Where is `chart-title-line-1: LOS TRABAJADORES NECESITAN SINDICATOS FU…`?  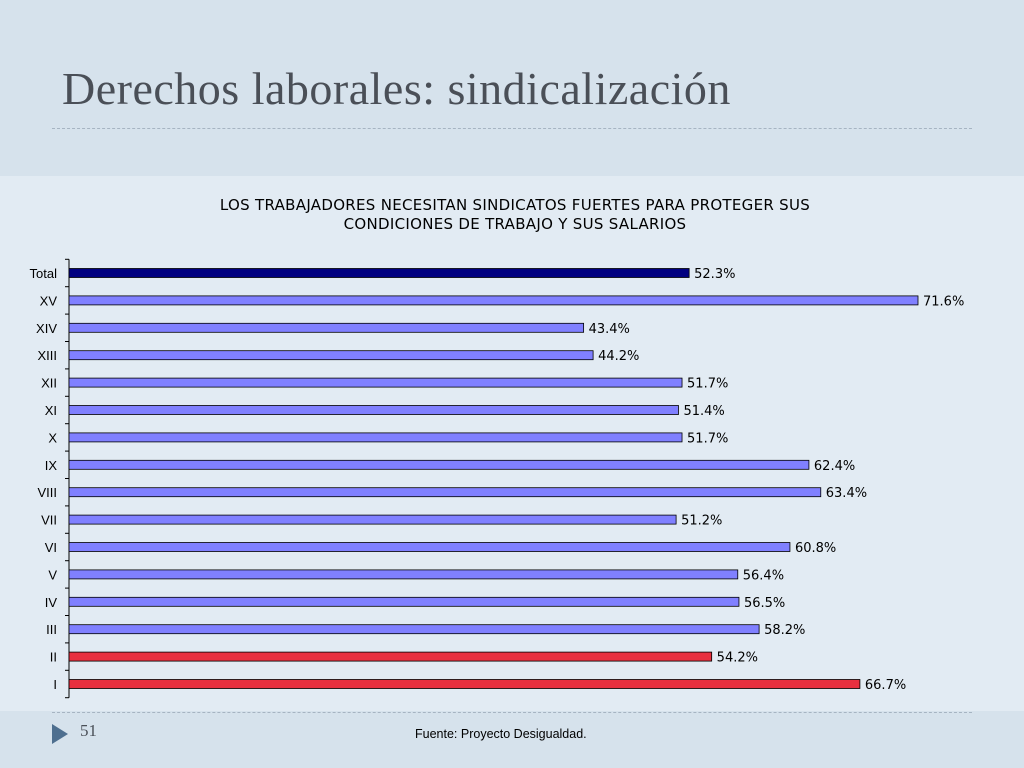
chart-title-line-1: LOS TRABAJADORES NECESITAN SINDICATOS FU… is located at coordinates (515, 205).